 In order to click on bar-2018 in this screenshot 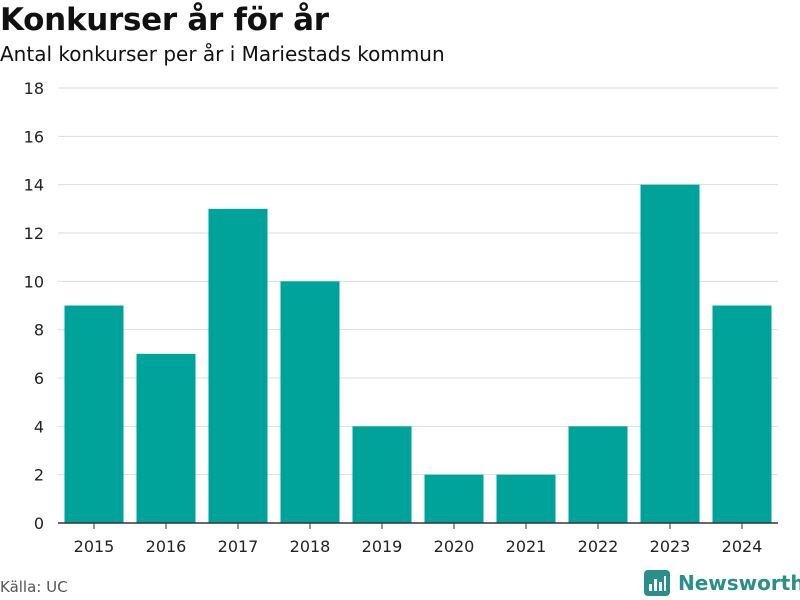, I will do `click(310, 402)`.